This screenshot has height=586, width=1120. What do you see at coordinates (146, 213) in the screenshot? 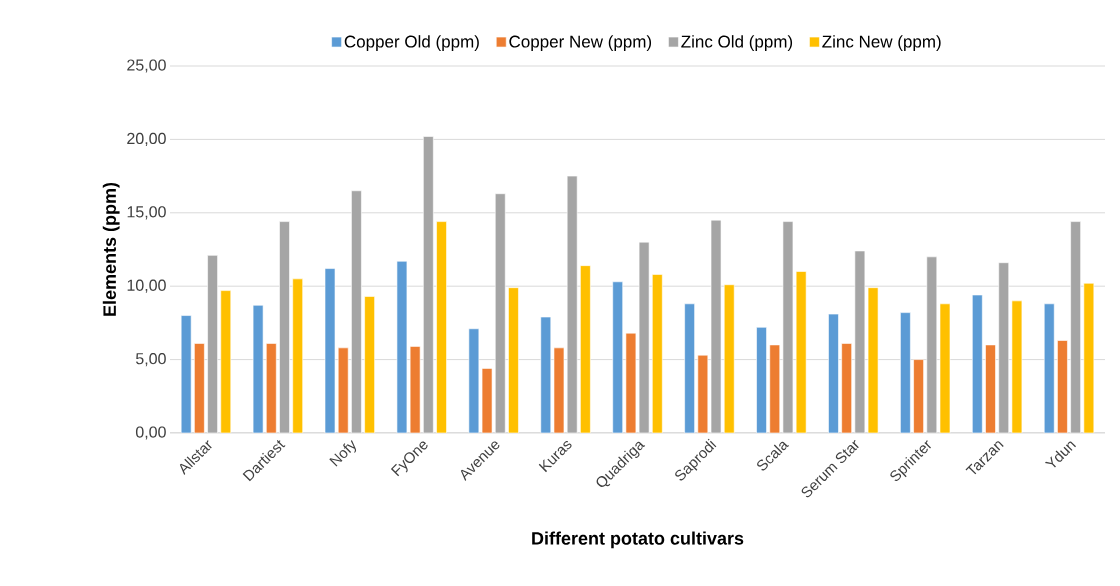
I see `y-tick-label: 15,00` at bounding box center [146, 213].